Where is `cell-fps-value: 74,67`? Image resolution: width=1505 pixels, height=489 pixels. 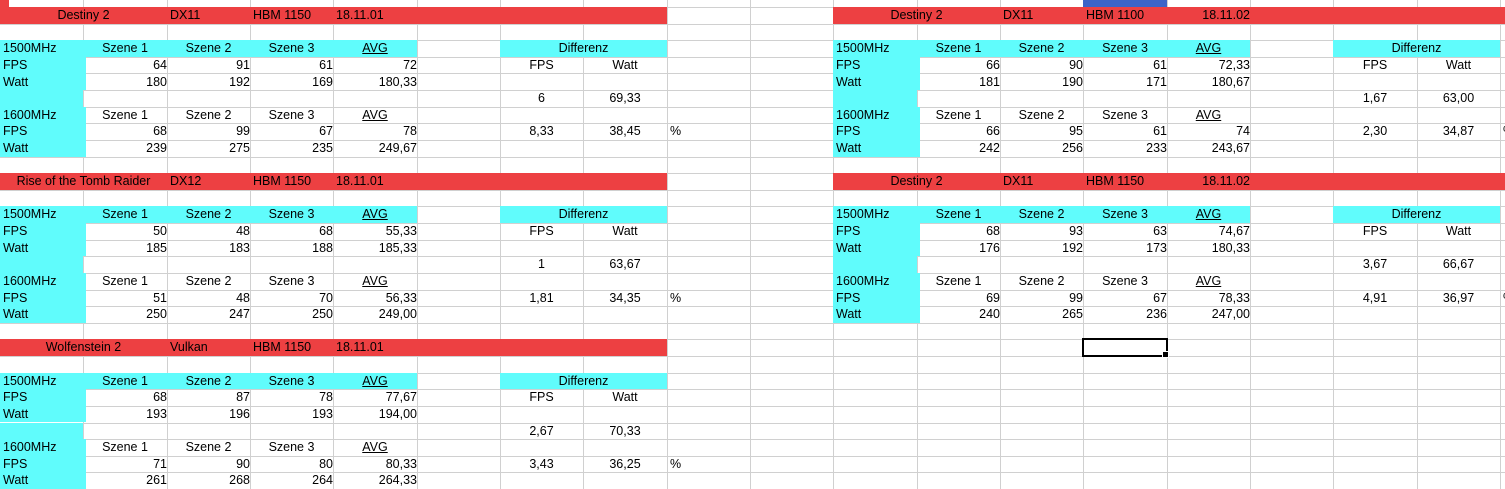 cell-fps-value: 74,67 is located at coordinates (1234, 231).